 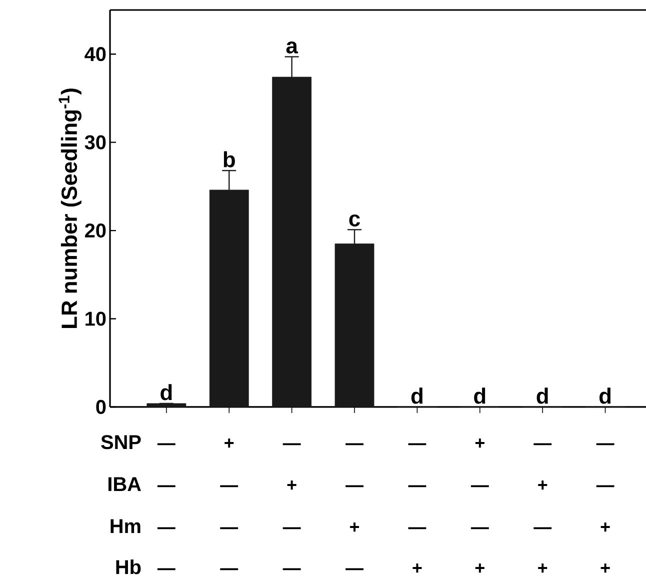 I want to click on text: Hb, so click(x=128, y=567).